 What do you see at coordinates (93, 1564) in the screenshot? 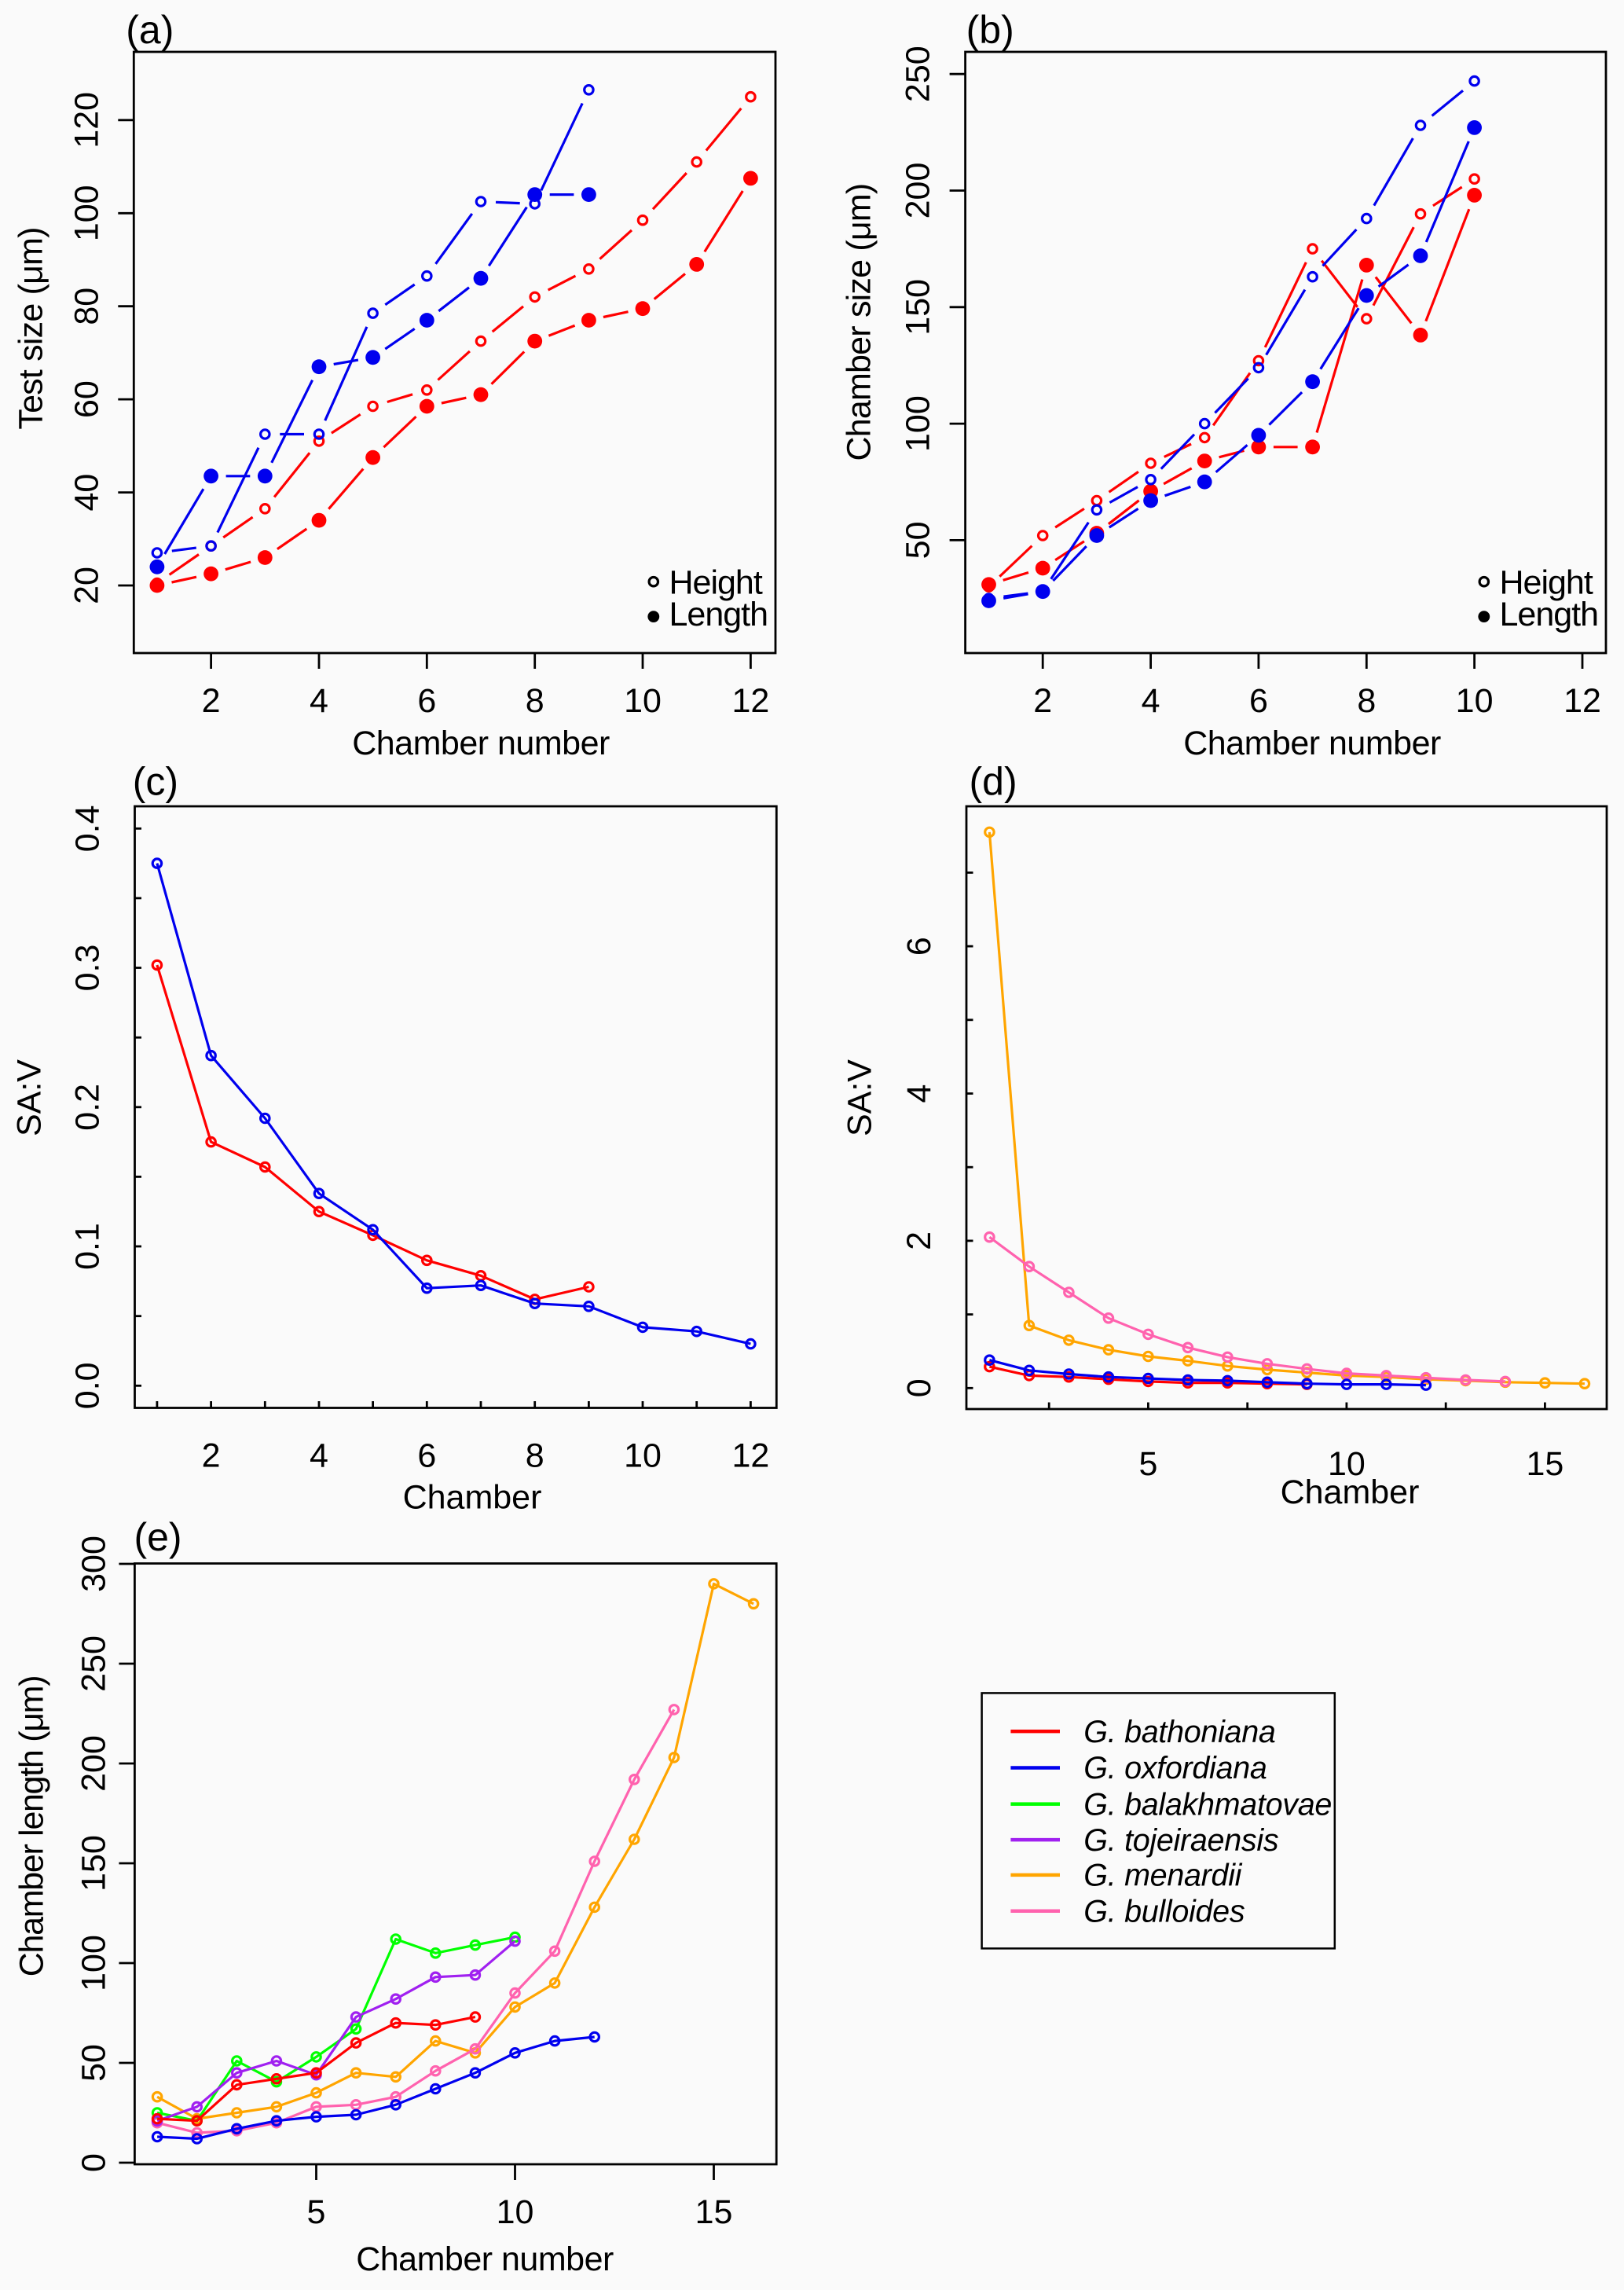
I see `svg-text: 300` at bounding box center [93, 1564].